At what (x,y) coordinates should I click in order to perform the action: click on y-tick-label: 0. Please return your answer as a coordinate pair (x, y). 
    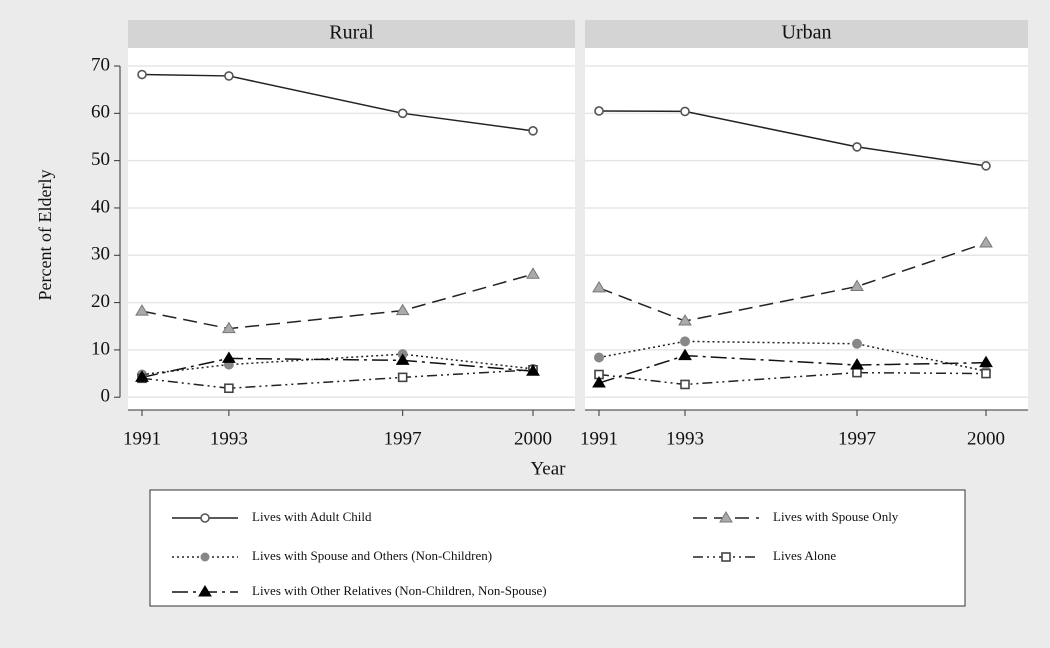
    Looking at the image, I should click on (106, 396).